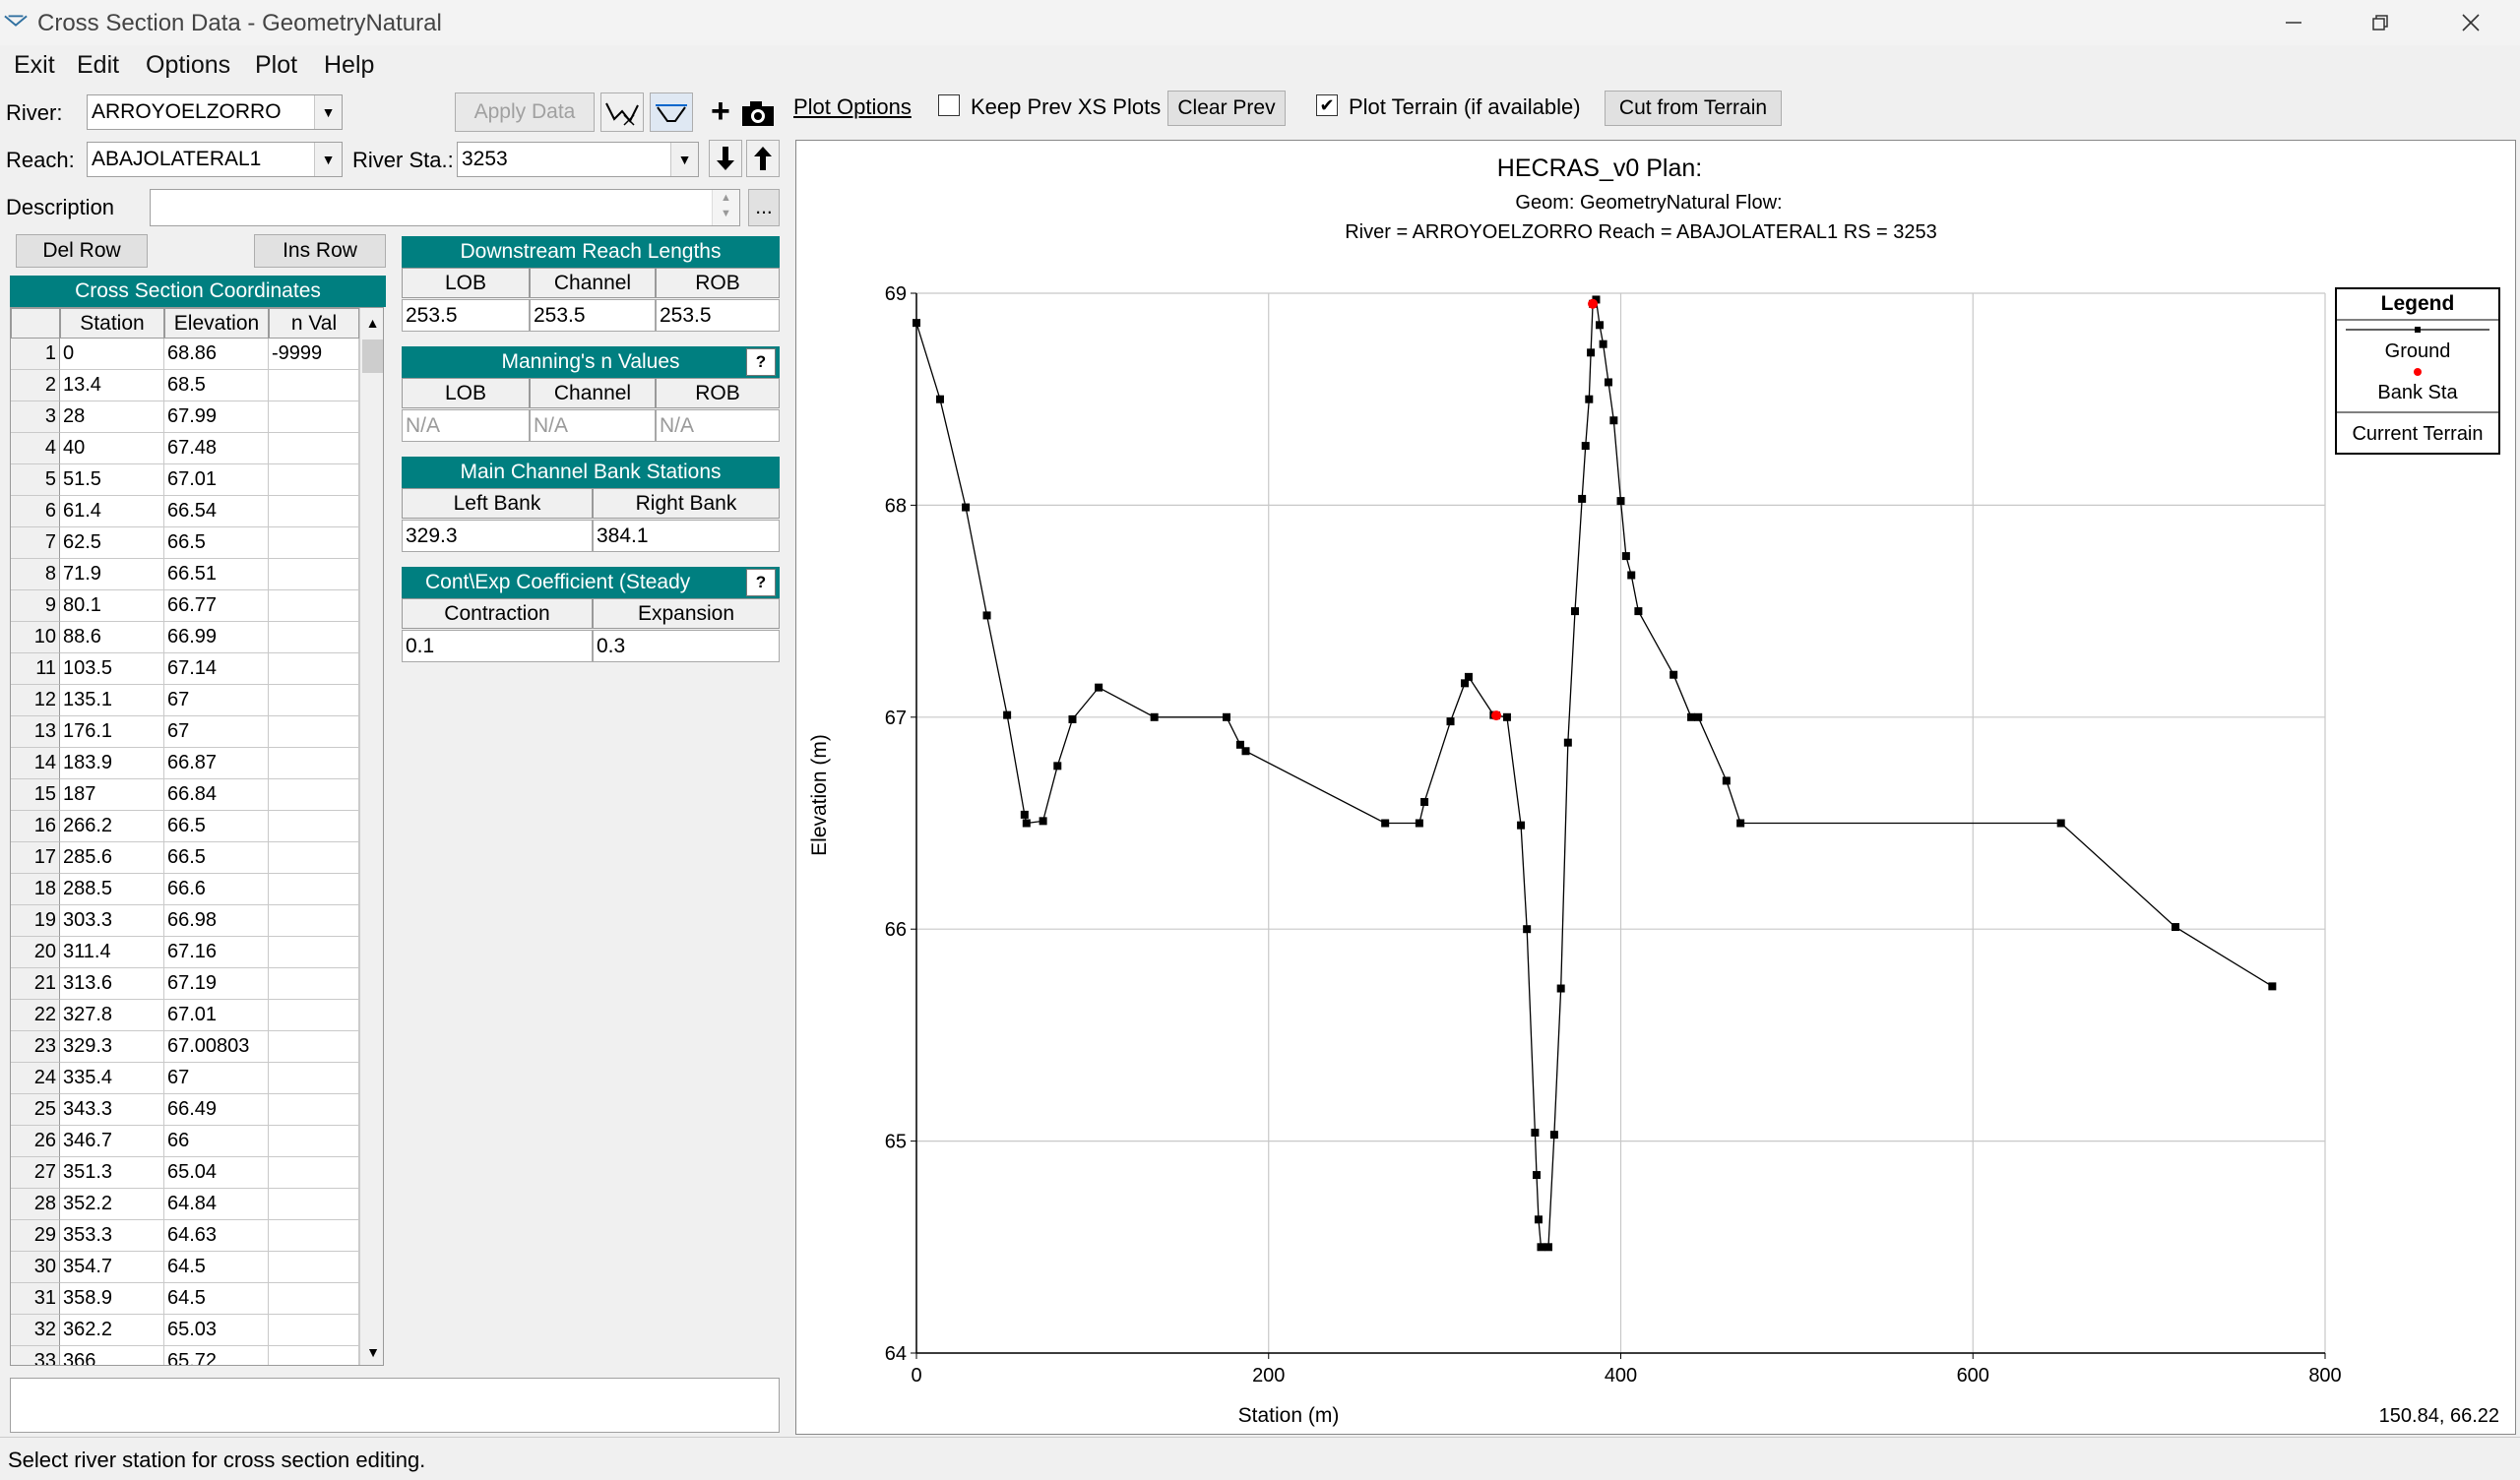 The height and width of the screenshot is (1480, 2520). What do you see at coordinates (686, 536) in the screenshot?
I see `right-bank-input: 384.1` at bounding box center [686, 536].